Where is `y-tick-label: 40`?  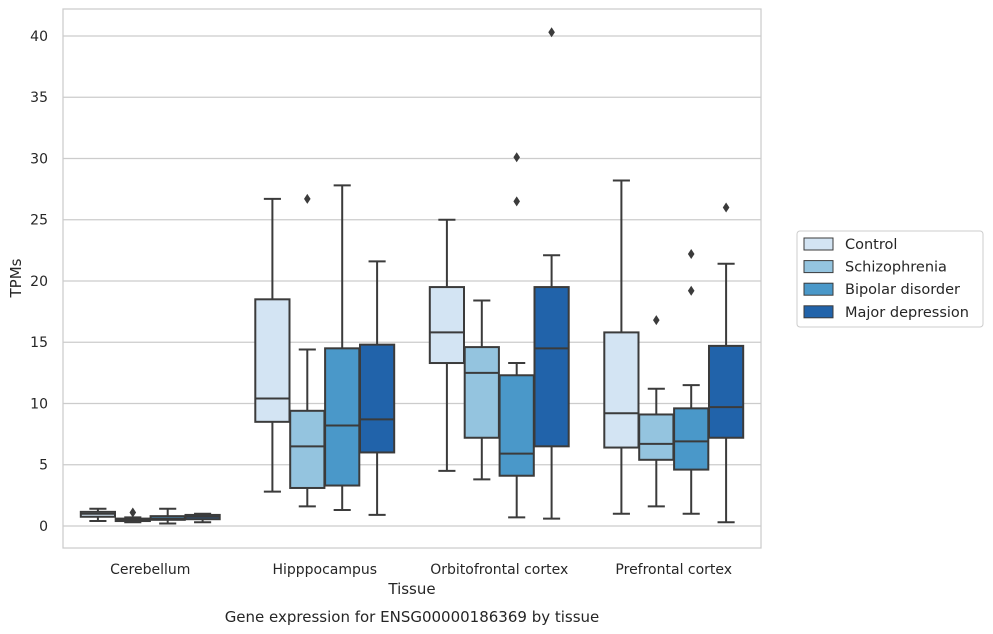
y-tick-label: 40 is located at coordinates (39, 37).